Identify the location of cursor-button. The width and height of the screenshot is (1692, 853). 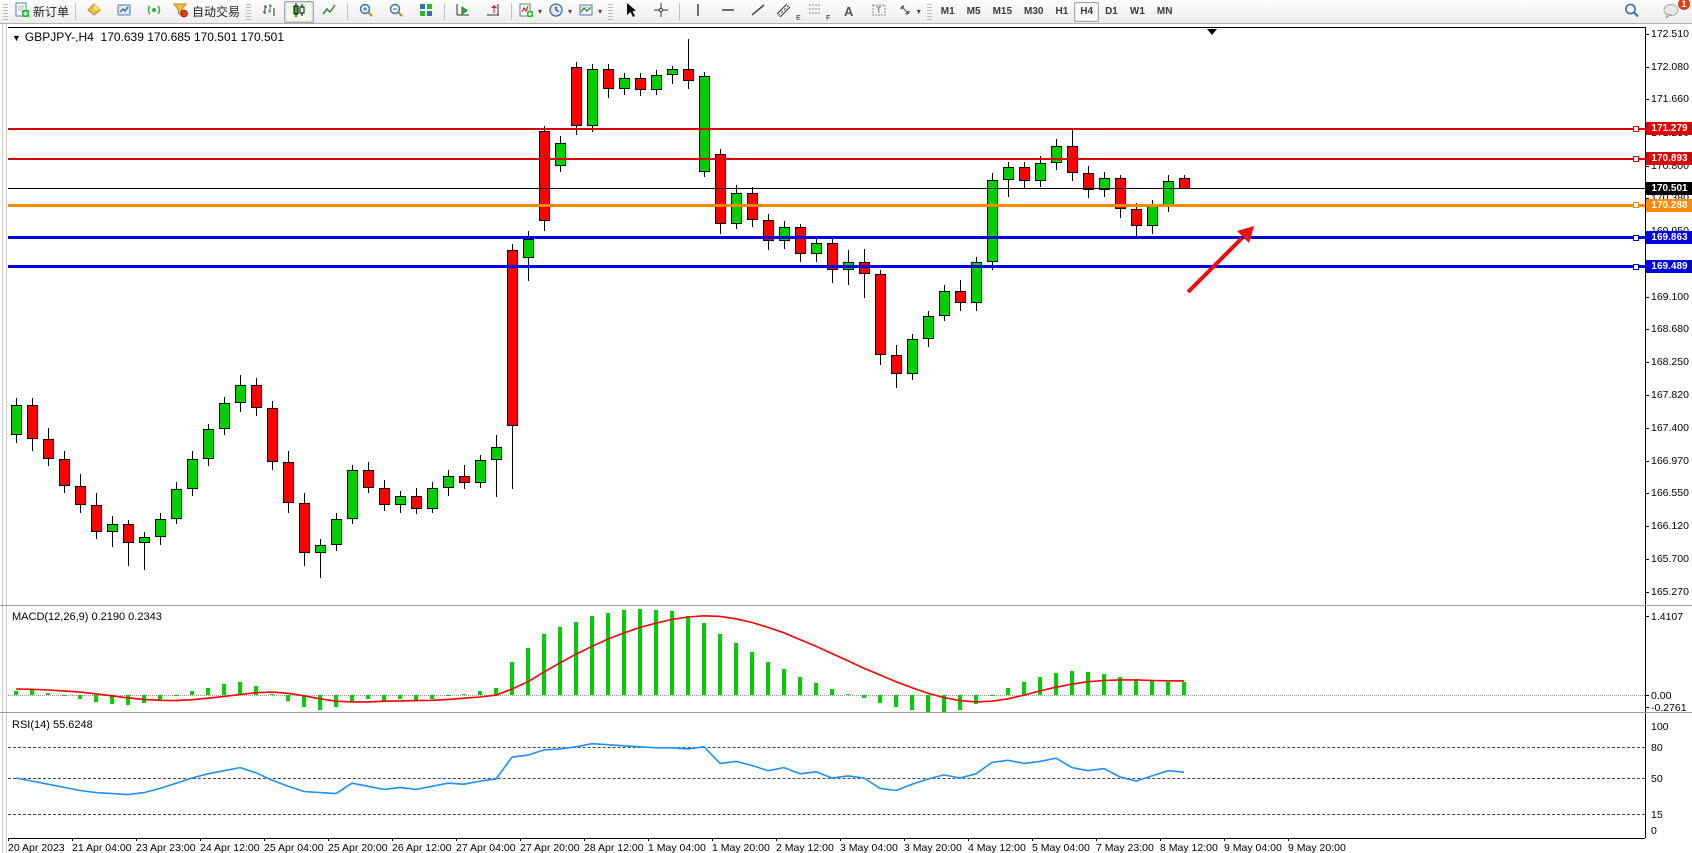
(631, 12).